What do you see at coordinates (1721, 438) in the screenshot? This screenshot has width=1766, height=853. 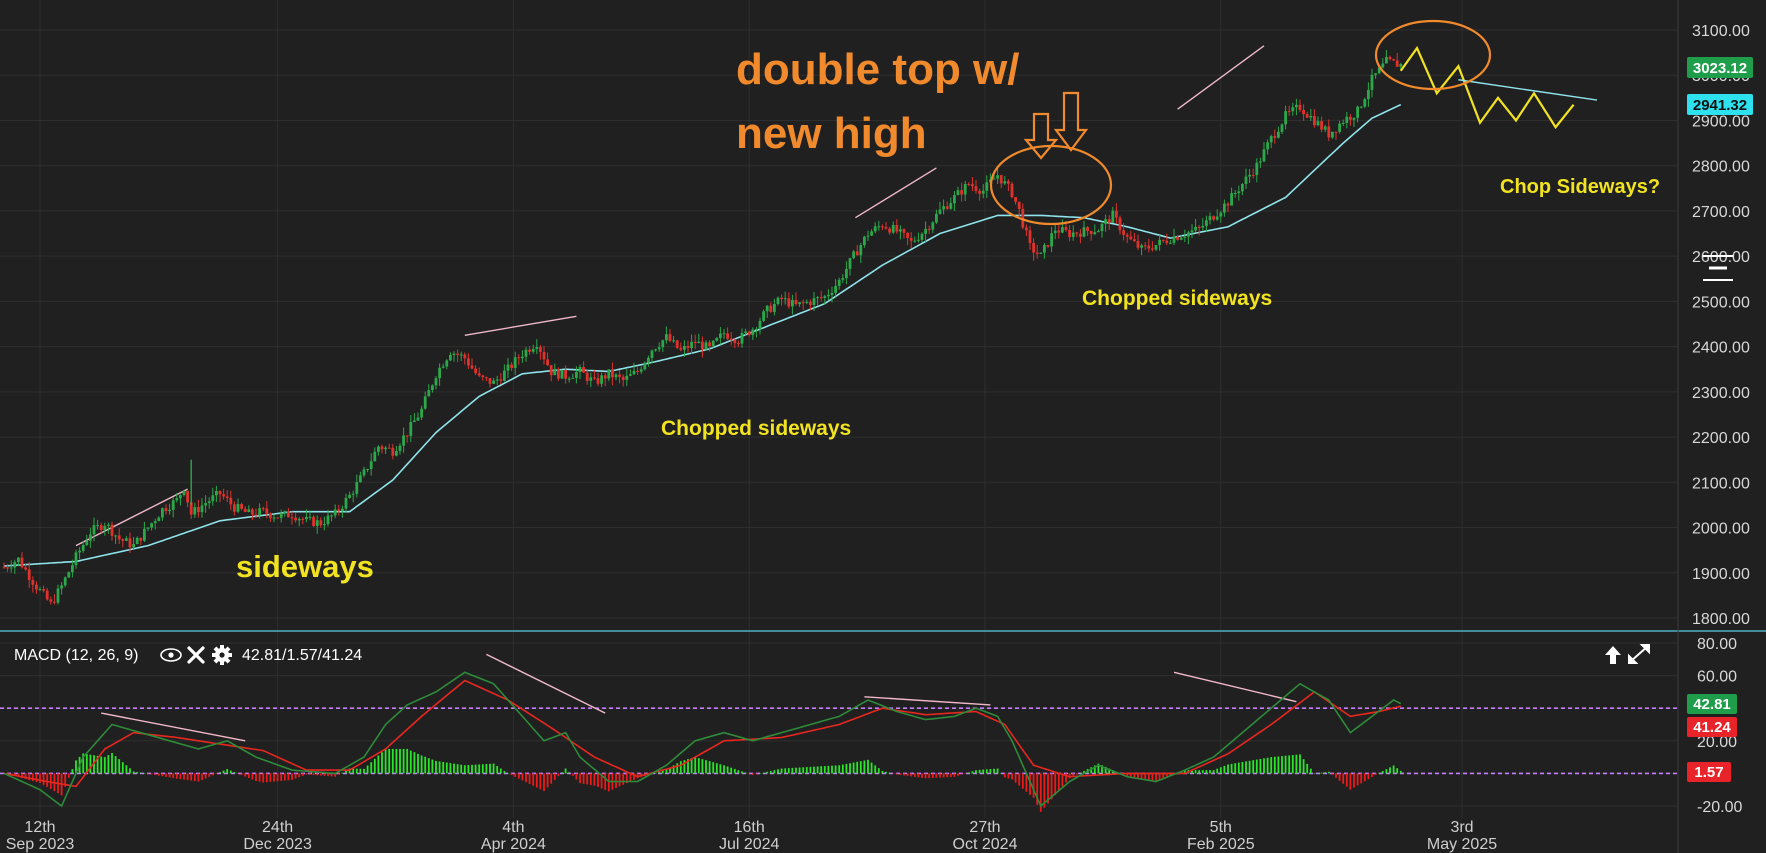 I see `price-tick-label: 2200.00` at bounding box center [1721, 438].